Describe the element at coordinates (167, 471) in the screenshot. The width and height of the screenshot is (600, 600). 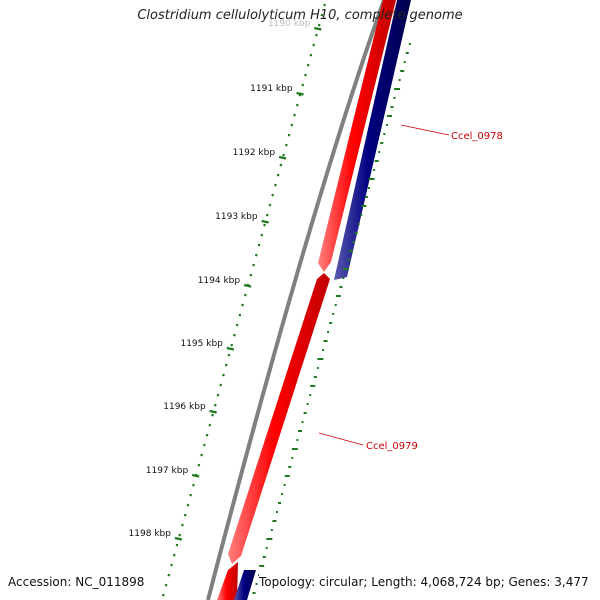
I see `scale-label: 1197 kbp` at that location.